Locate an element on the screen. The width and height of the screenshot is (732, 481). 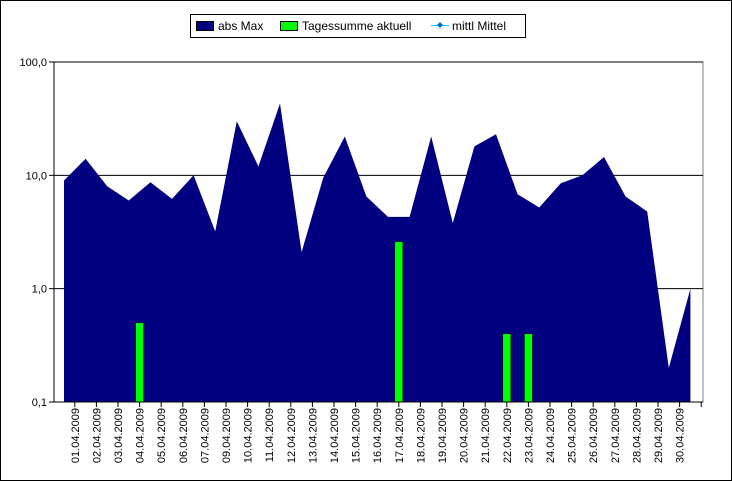
x-tick-label: 14.04.2009 is located at coordinates (335, 435).